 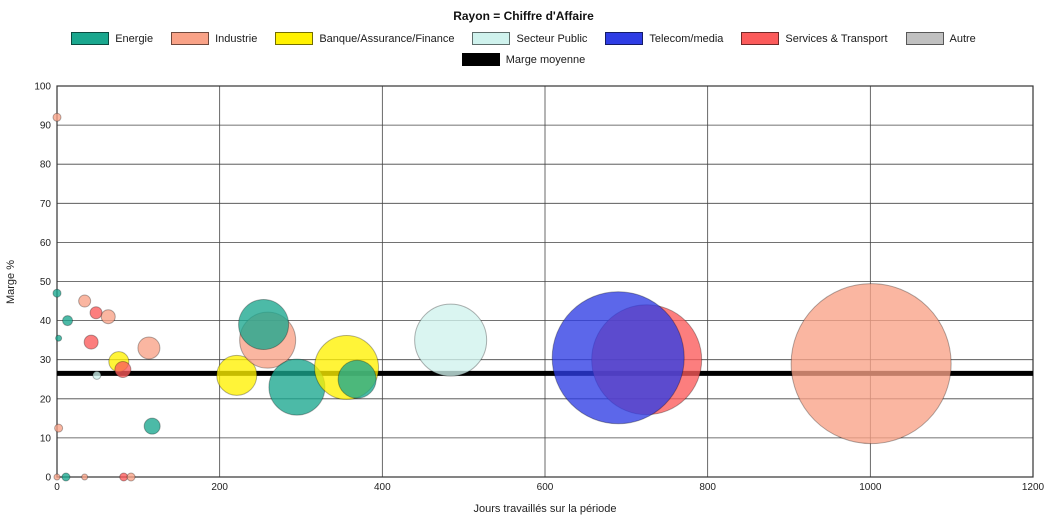 What do you see at coordinates (46, 399) in the screenshot?
I see `y-tick-label: 20` at bounding box center [46, 399].